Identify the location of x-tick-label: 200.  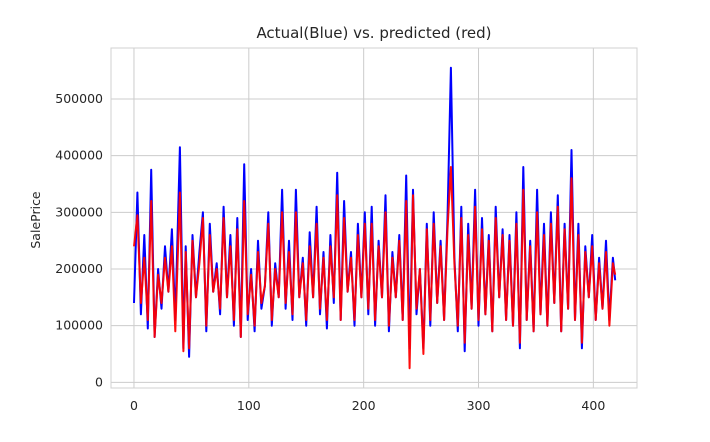
(364, 405).